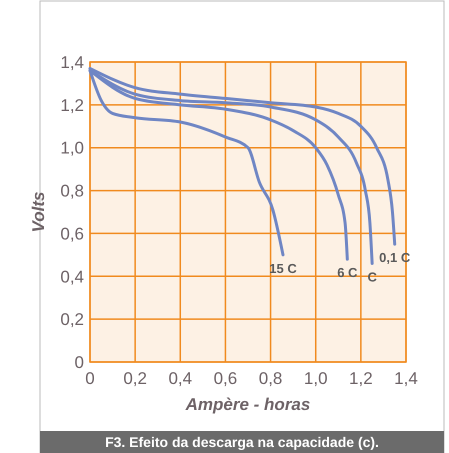 The width and height of the screenshot is (449, 453). Describe the element at coordinates (135, 378) in the screenshot. I see `x-tick-label: 0,2` at that location.